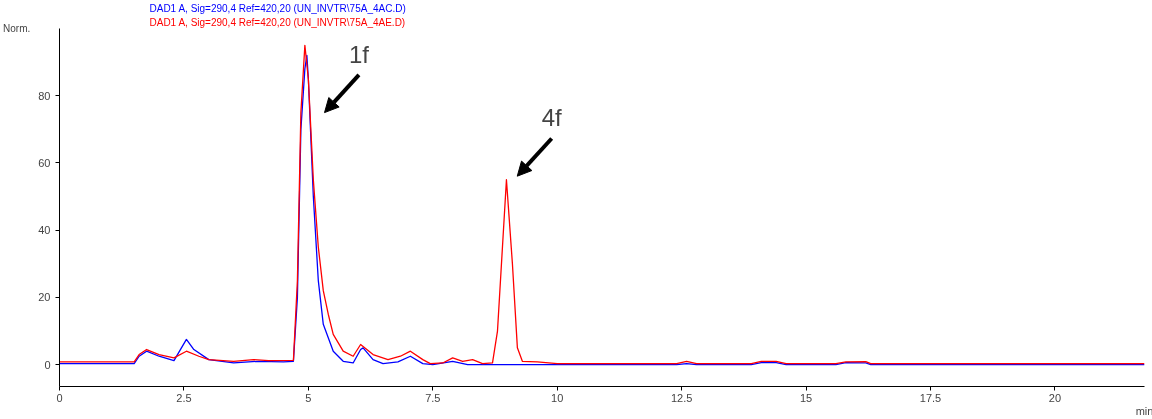 Image resolution: width=1152 pixels, height=419 pixels. Describe the element at coordinates (1143, 410) in the screenshot. I see `x-axis-title: min` at that location.